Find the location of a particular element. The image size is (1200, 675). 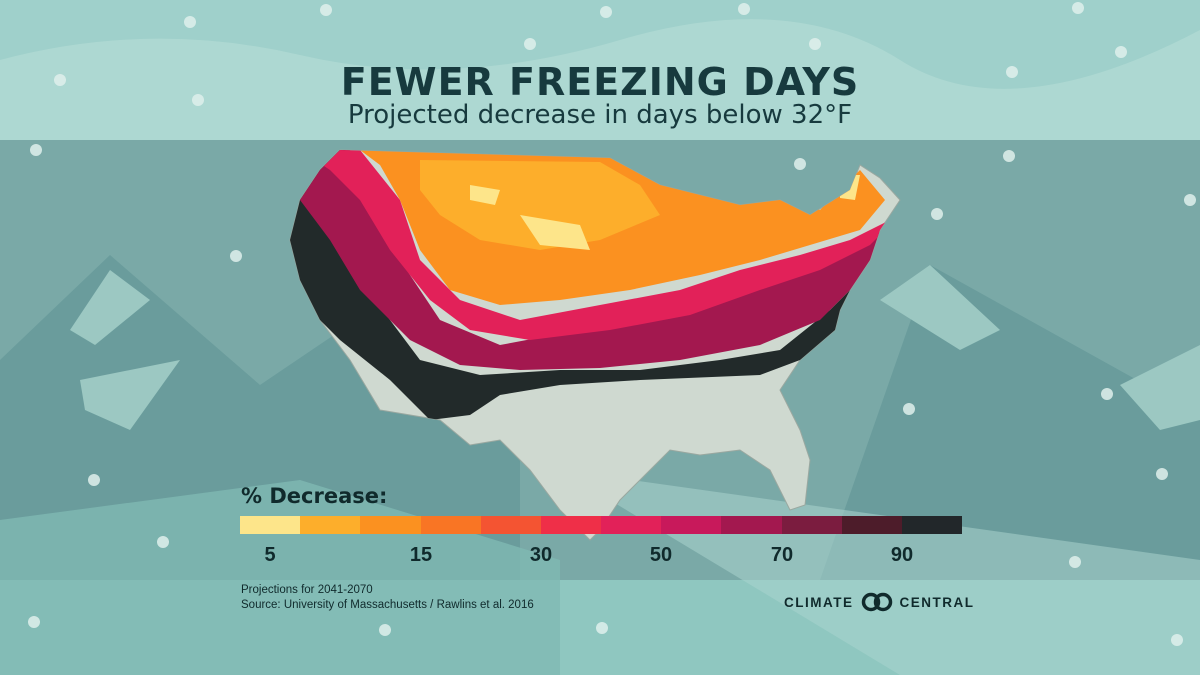

logo-rings-icon is located at coordinates (876, 602).